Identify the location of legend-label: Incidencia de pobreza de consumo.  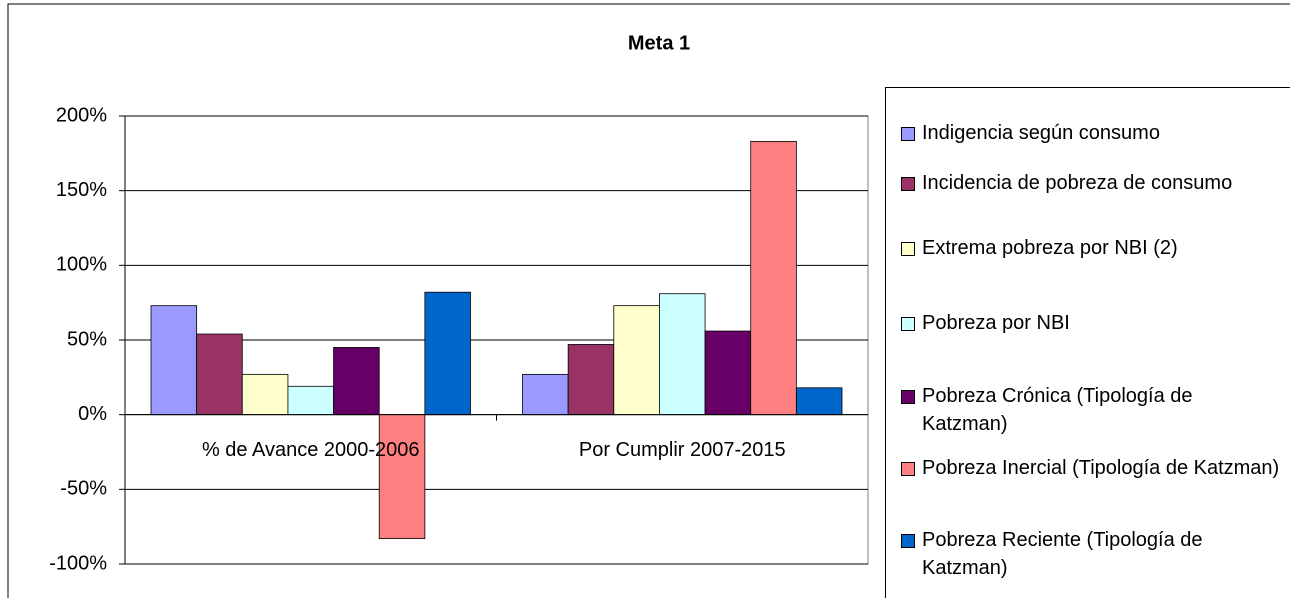
(1077, 183).